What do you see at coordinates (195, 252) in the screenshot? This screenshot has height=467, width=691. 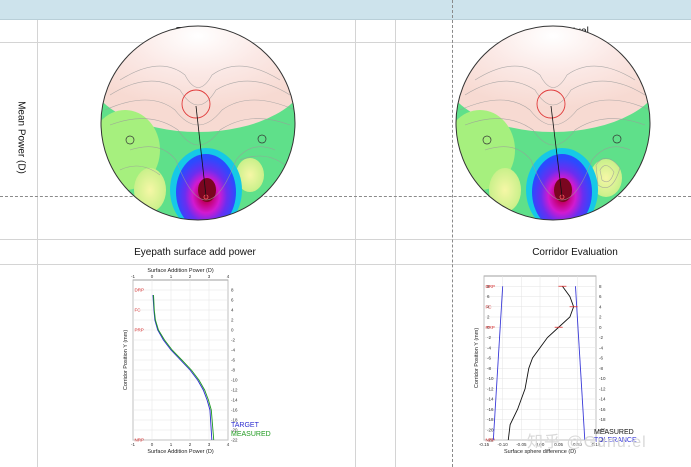 I see `header-eyepath: Eyepath surface add power` at bounding box center [195, 252].